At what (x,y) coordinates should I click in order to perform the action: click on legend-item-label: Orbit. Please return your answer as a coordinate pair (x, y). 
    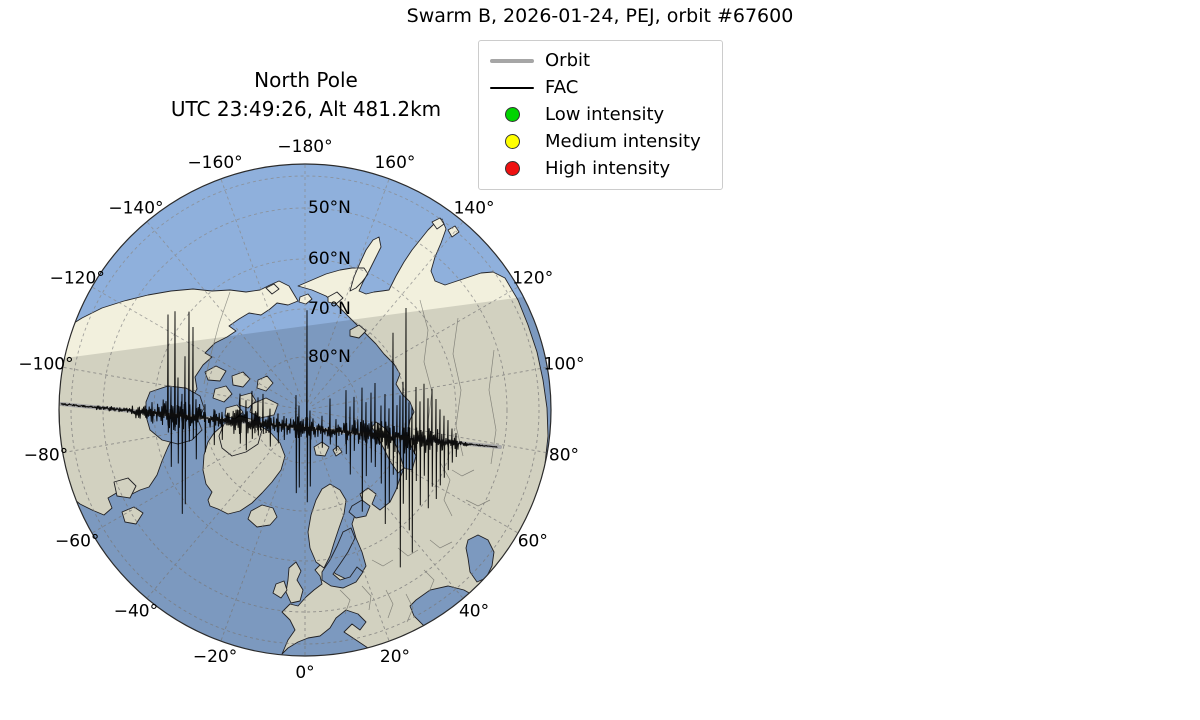
    Looking at the image, I should click on (568, 61).